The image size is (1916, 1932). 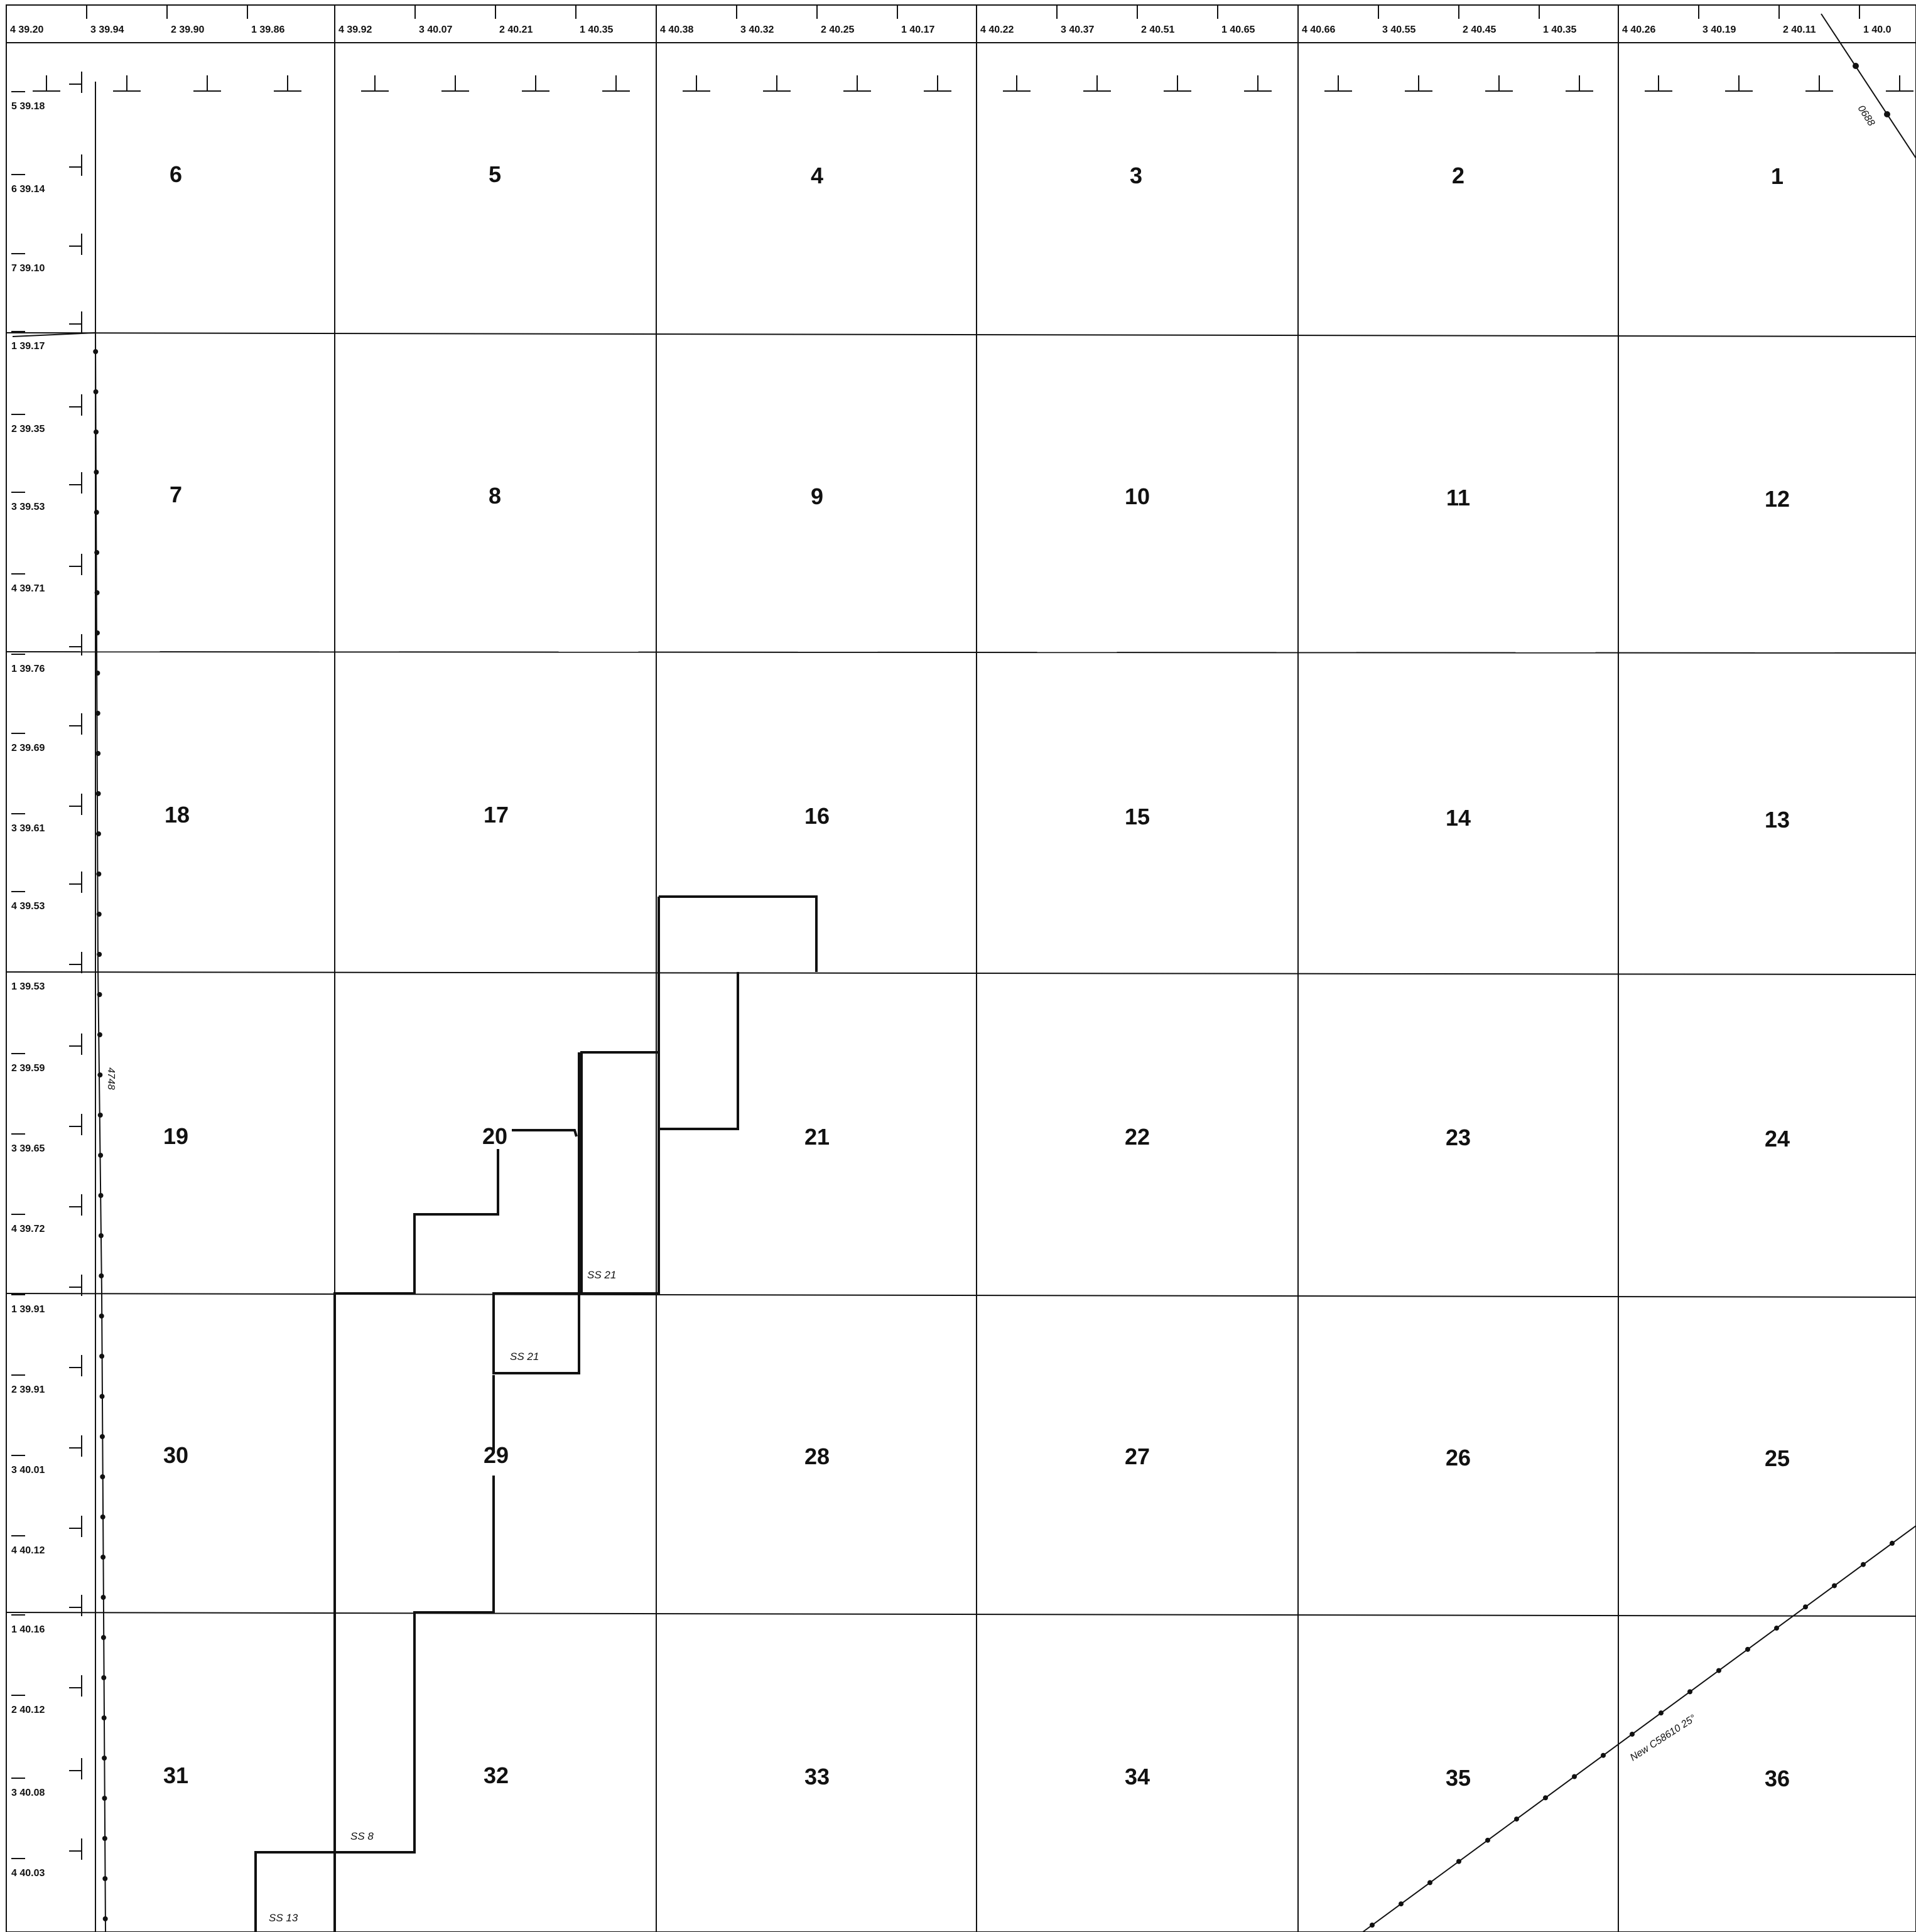 I want to click on west-line-label: 4748, so click(x=111, y=1078).